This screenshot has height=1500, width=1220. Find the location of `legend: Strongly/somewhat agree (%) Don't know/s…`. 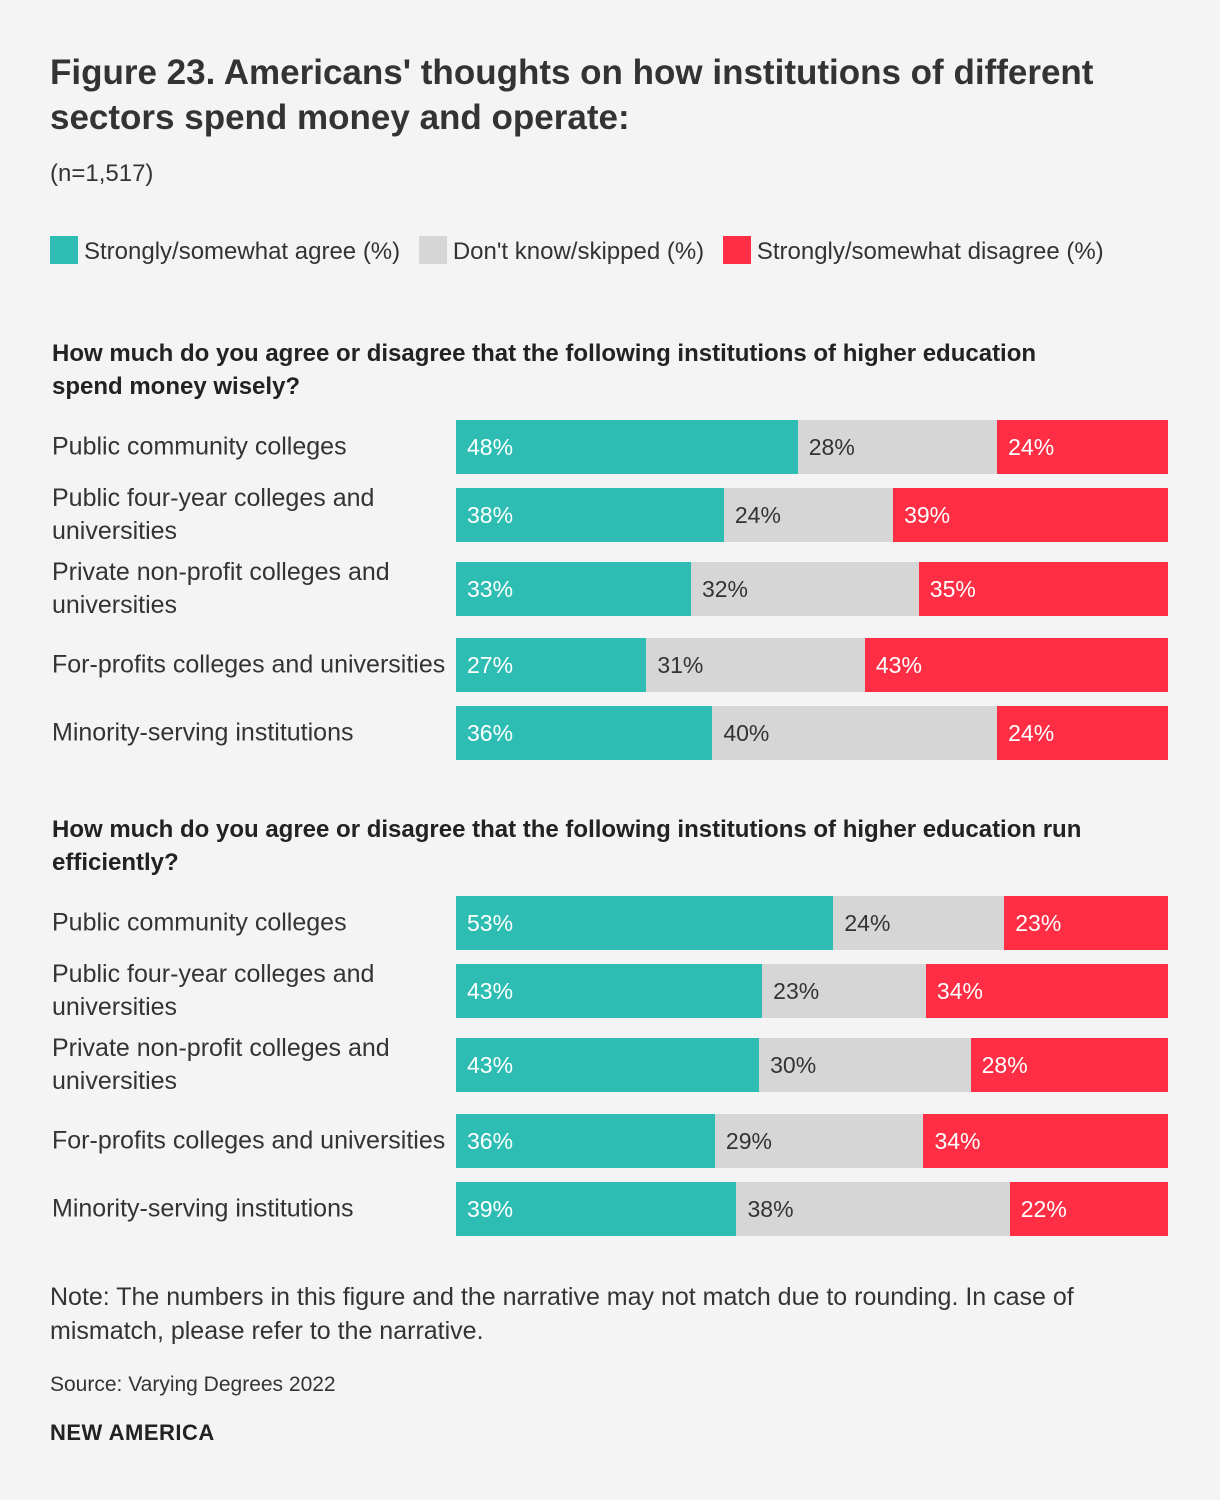

legend: Strongly/somewhat agree (%) Don't know/s… is located at coordinates (600, 252).